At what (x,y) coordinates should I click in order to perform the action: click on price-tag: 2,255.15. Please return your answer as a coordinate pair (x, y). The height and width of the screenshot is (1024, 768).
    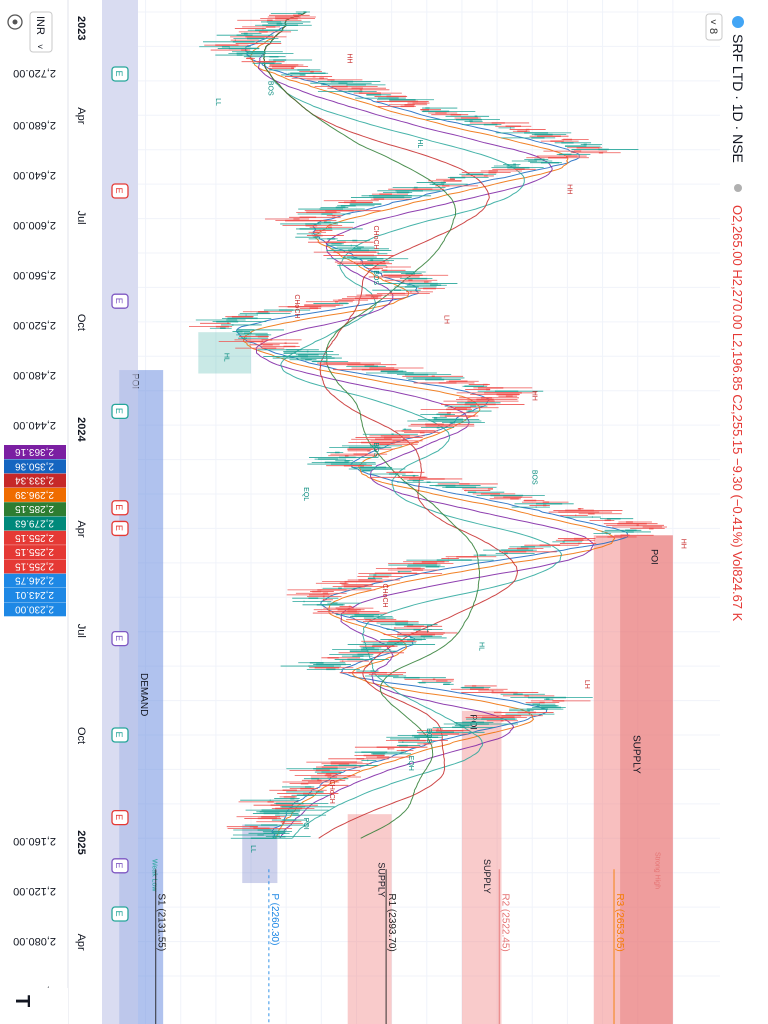
    Looking at the image, I should click on (35, 537).